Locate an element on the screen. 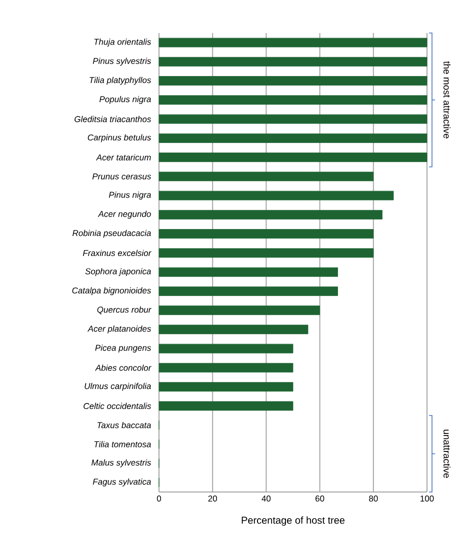 The image size is (469, 553). x-tick-label: 80 is located at coordinates (373, 499).